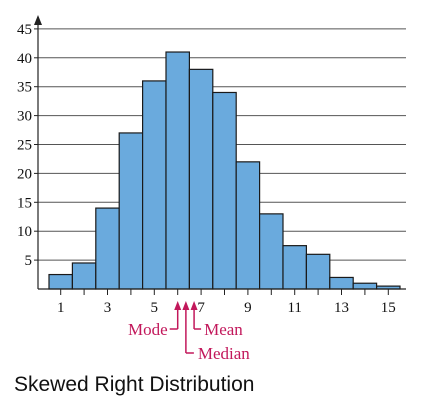  What do you see at coordinates (38, 20) in the screenshot?
I see `y-axis-arrow` at bounding box center [38, 20].